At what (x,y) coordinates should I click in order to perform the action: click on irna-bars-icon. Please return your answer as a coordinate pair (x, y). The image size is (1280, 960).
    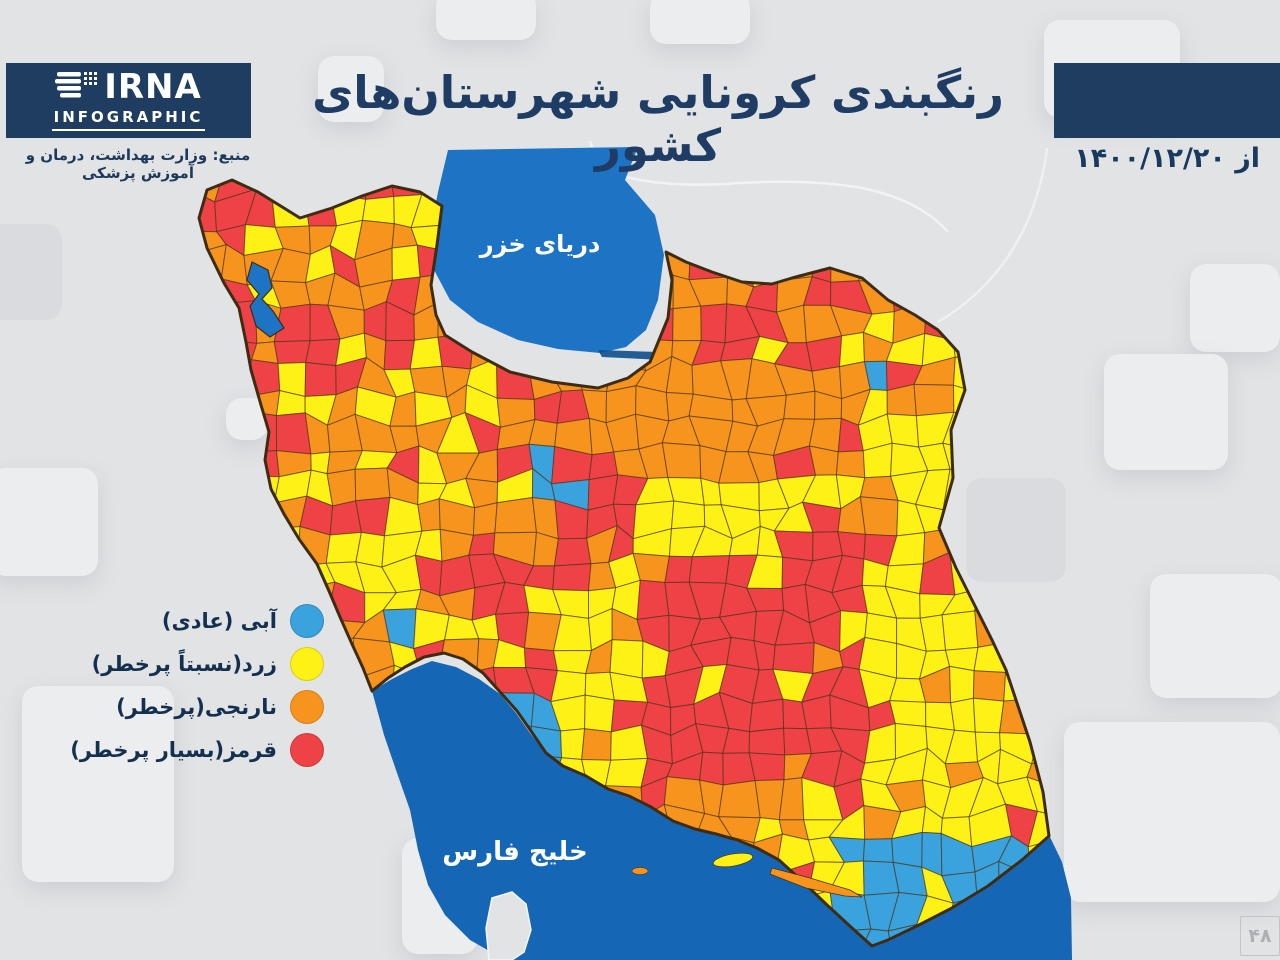
    Looking at the image, I should click on (76, 87).